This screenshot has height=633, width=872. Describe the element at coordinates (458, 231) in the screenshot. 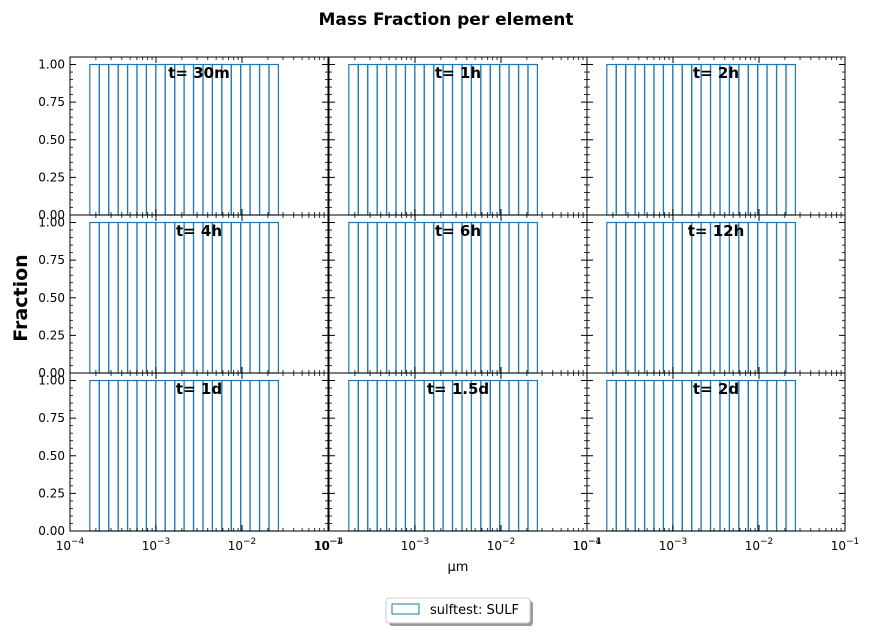

I see `panel-title: t= 6h` at that location.